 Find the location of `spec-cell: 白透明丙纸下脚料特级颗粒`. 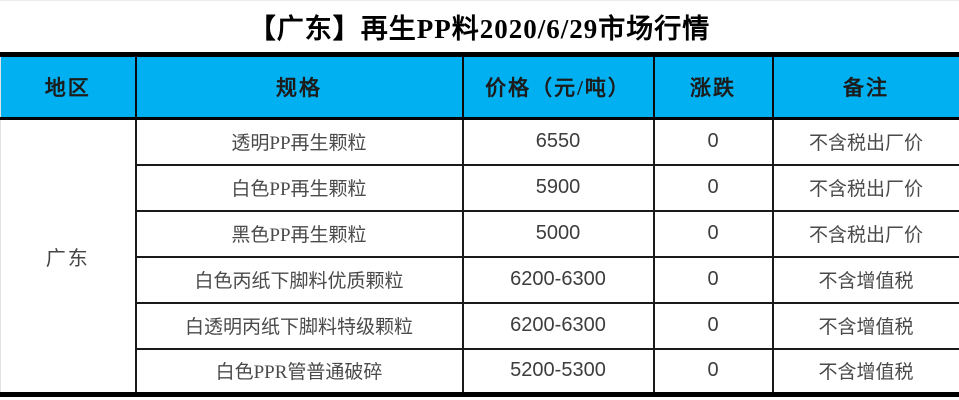

spec-cell: 白透明丙纸下脚料特级颗粒 is located at coordinates (298, 326).